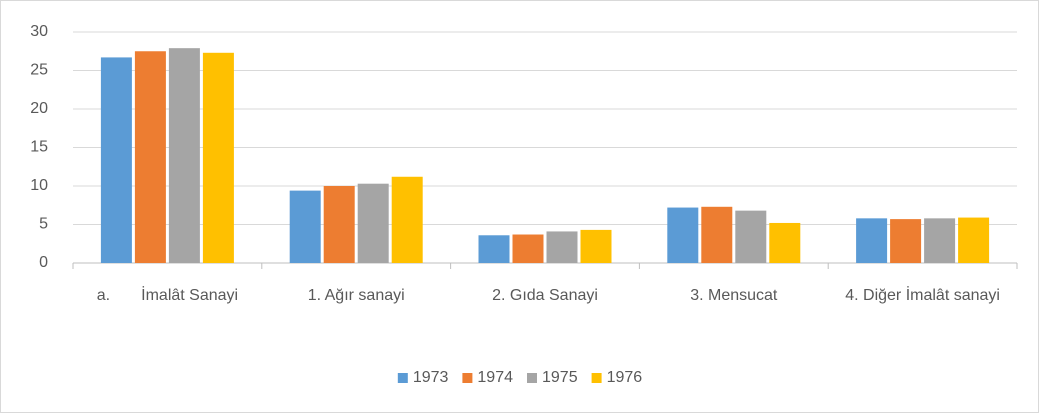  Describe the element at coordinates (560, 377) in the screenshot. I see `legend-label: 1975` at that location.